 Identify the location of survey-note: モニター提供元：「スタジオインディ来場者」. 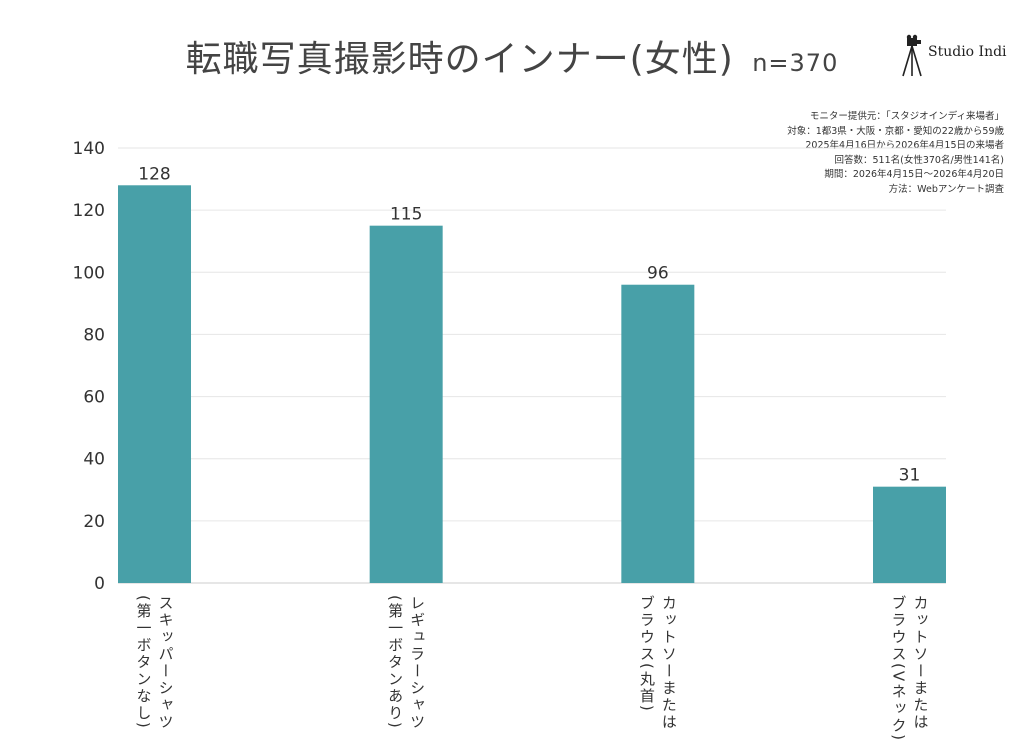
(906, 116).